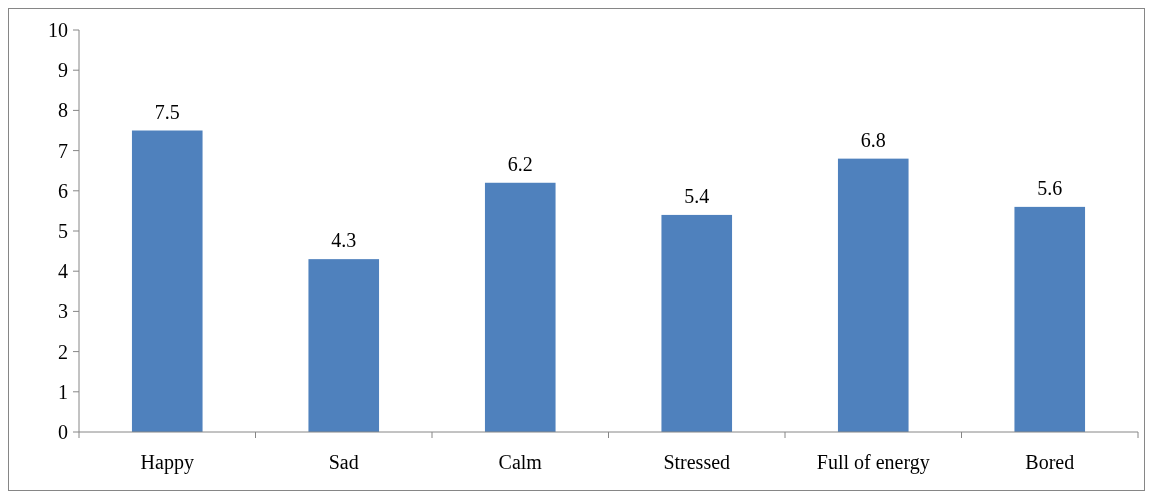 Image resolution: width=1153 pixels, height=499 pixels. Describe the element at coordinates (63, 391) in the screenshot. I see `y-tick-label: 1` at that location.